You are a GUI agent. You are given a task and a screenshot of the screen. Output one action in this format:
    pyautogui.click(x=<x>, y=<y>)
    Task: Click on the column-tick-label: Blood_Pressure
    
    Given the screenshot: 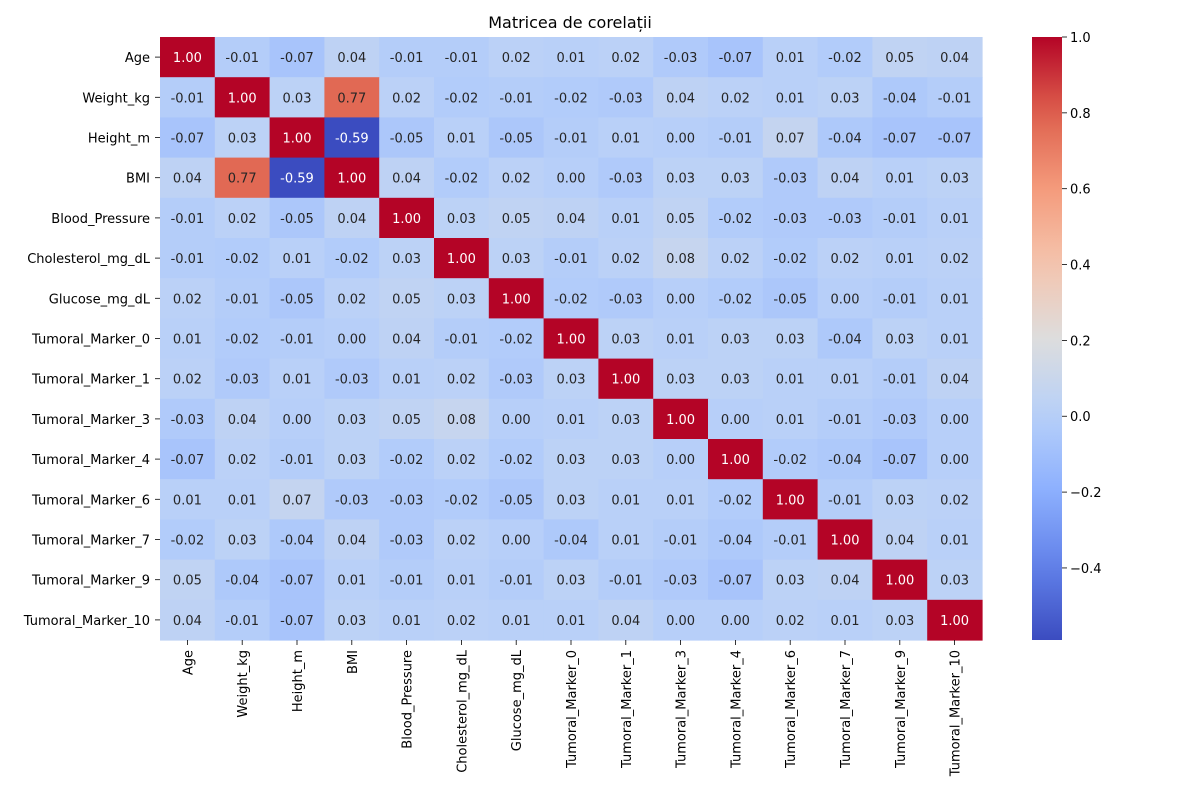 What is the action you would take?
    pyautogui.click(x=408, y=699)
    